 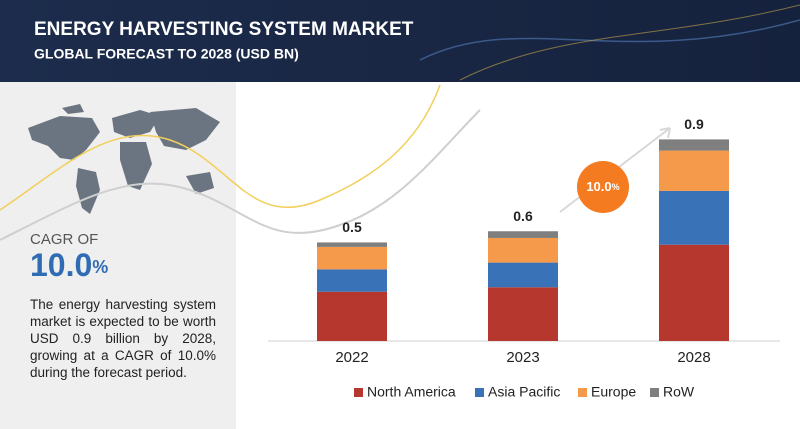 What do you see at coordinates (693, 357) in the screenshot?
I see `x-tick-label: 2028` at bounding box center [693, 357].